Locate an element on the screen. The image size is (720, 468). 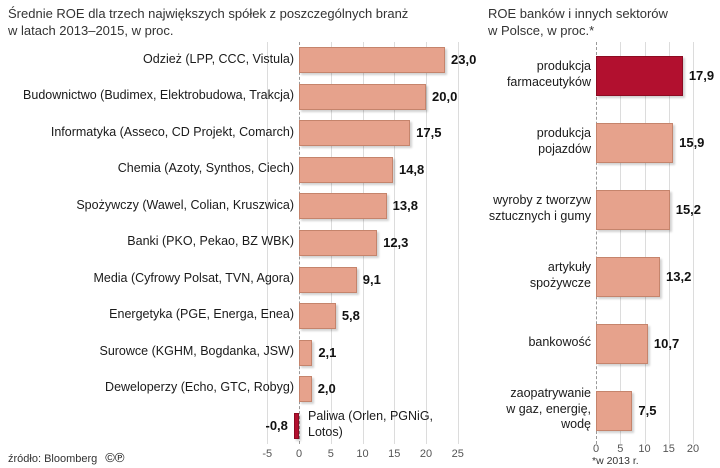
value-label: 23,0 is located at coordinates (464, 60).